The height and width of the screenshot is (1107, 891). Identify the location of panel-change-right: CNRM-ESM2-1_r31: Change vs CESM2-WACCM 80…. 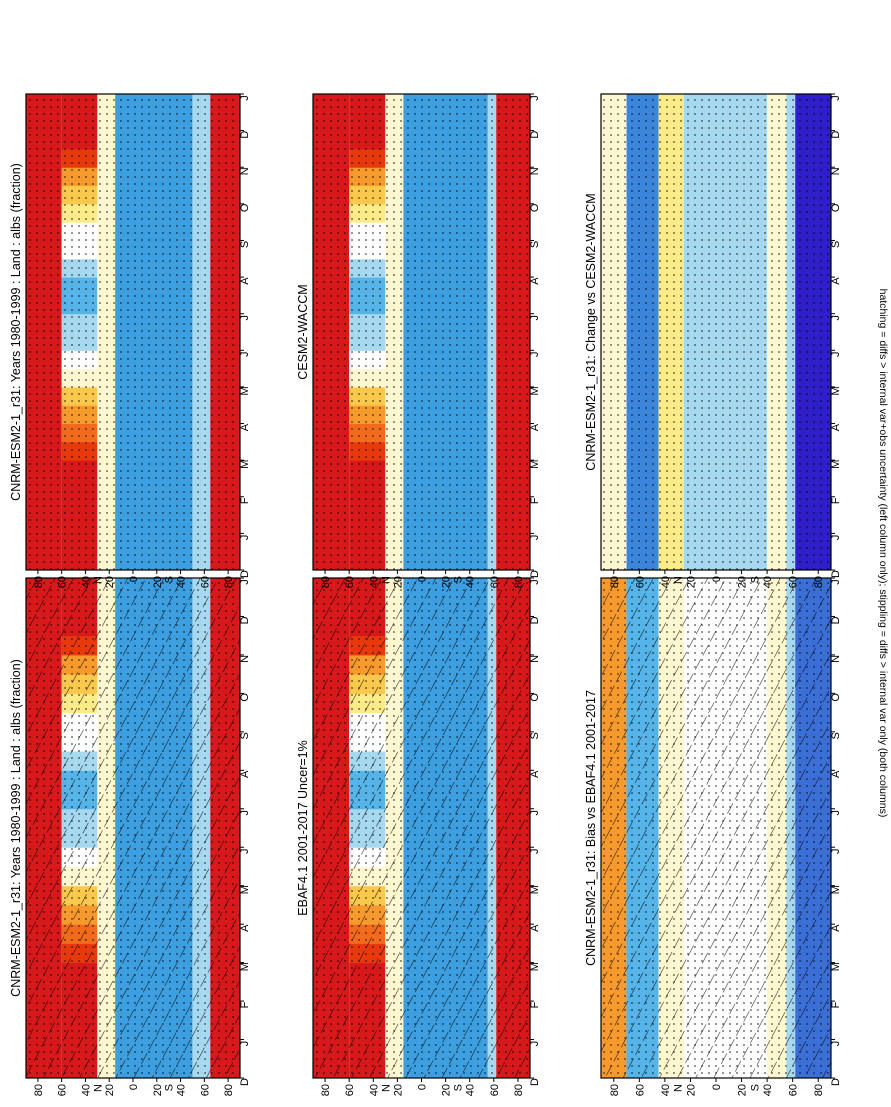
(713, 340).